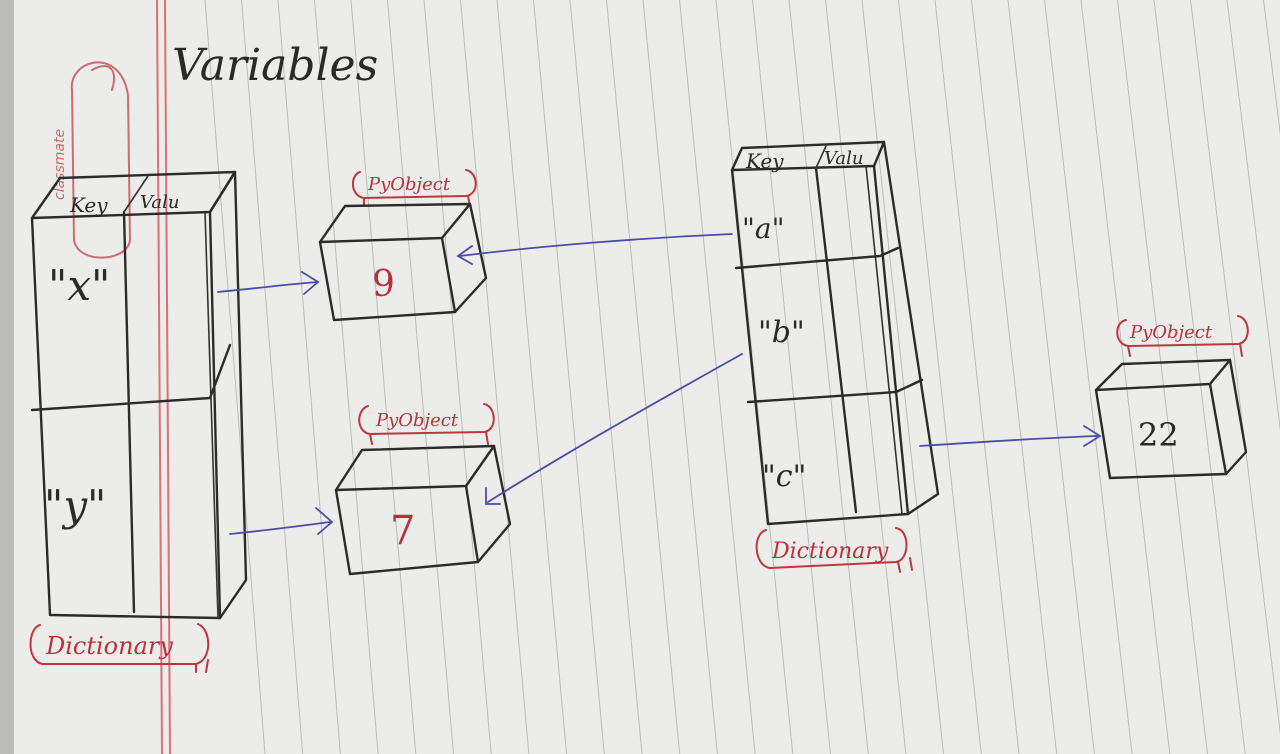 This screenshot has height=754, width=1280. I want to click on pyobject-value: 9, so click(383, 284).